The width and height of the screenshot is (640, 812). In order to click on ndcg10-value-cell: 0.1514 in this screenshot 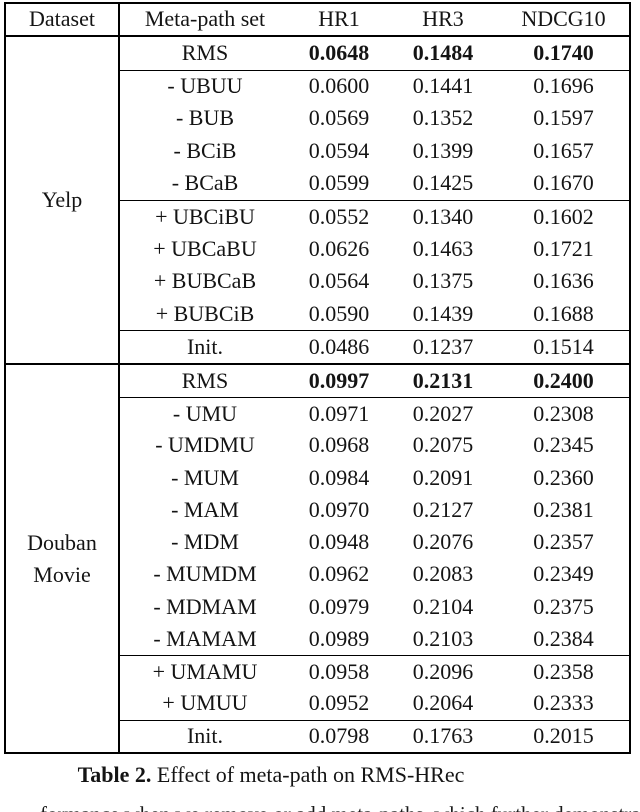, I will do `click(563, 346)`.